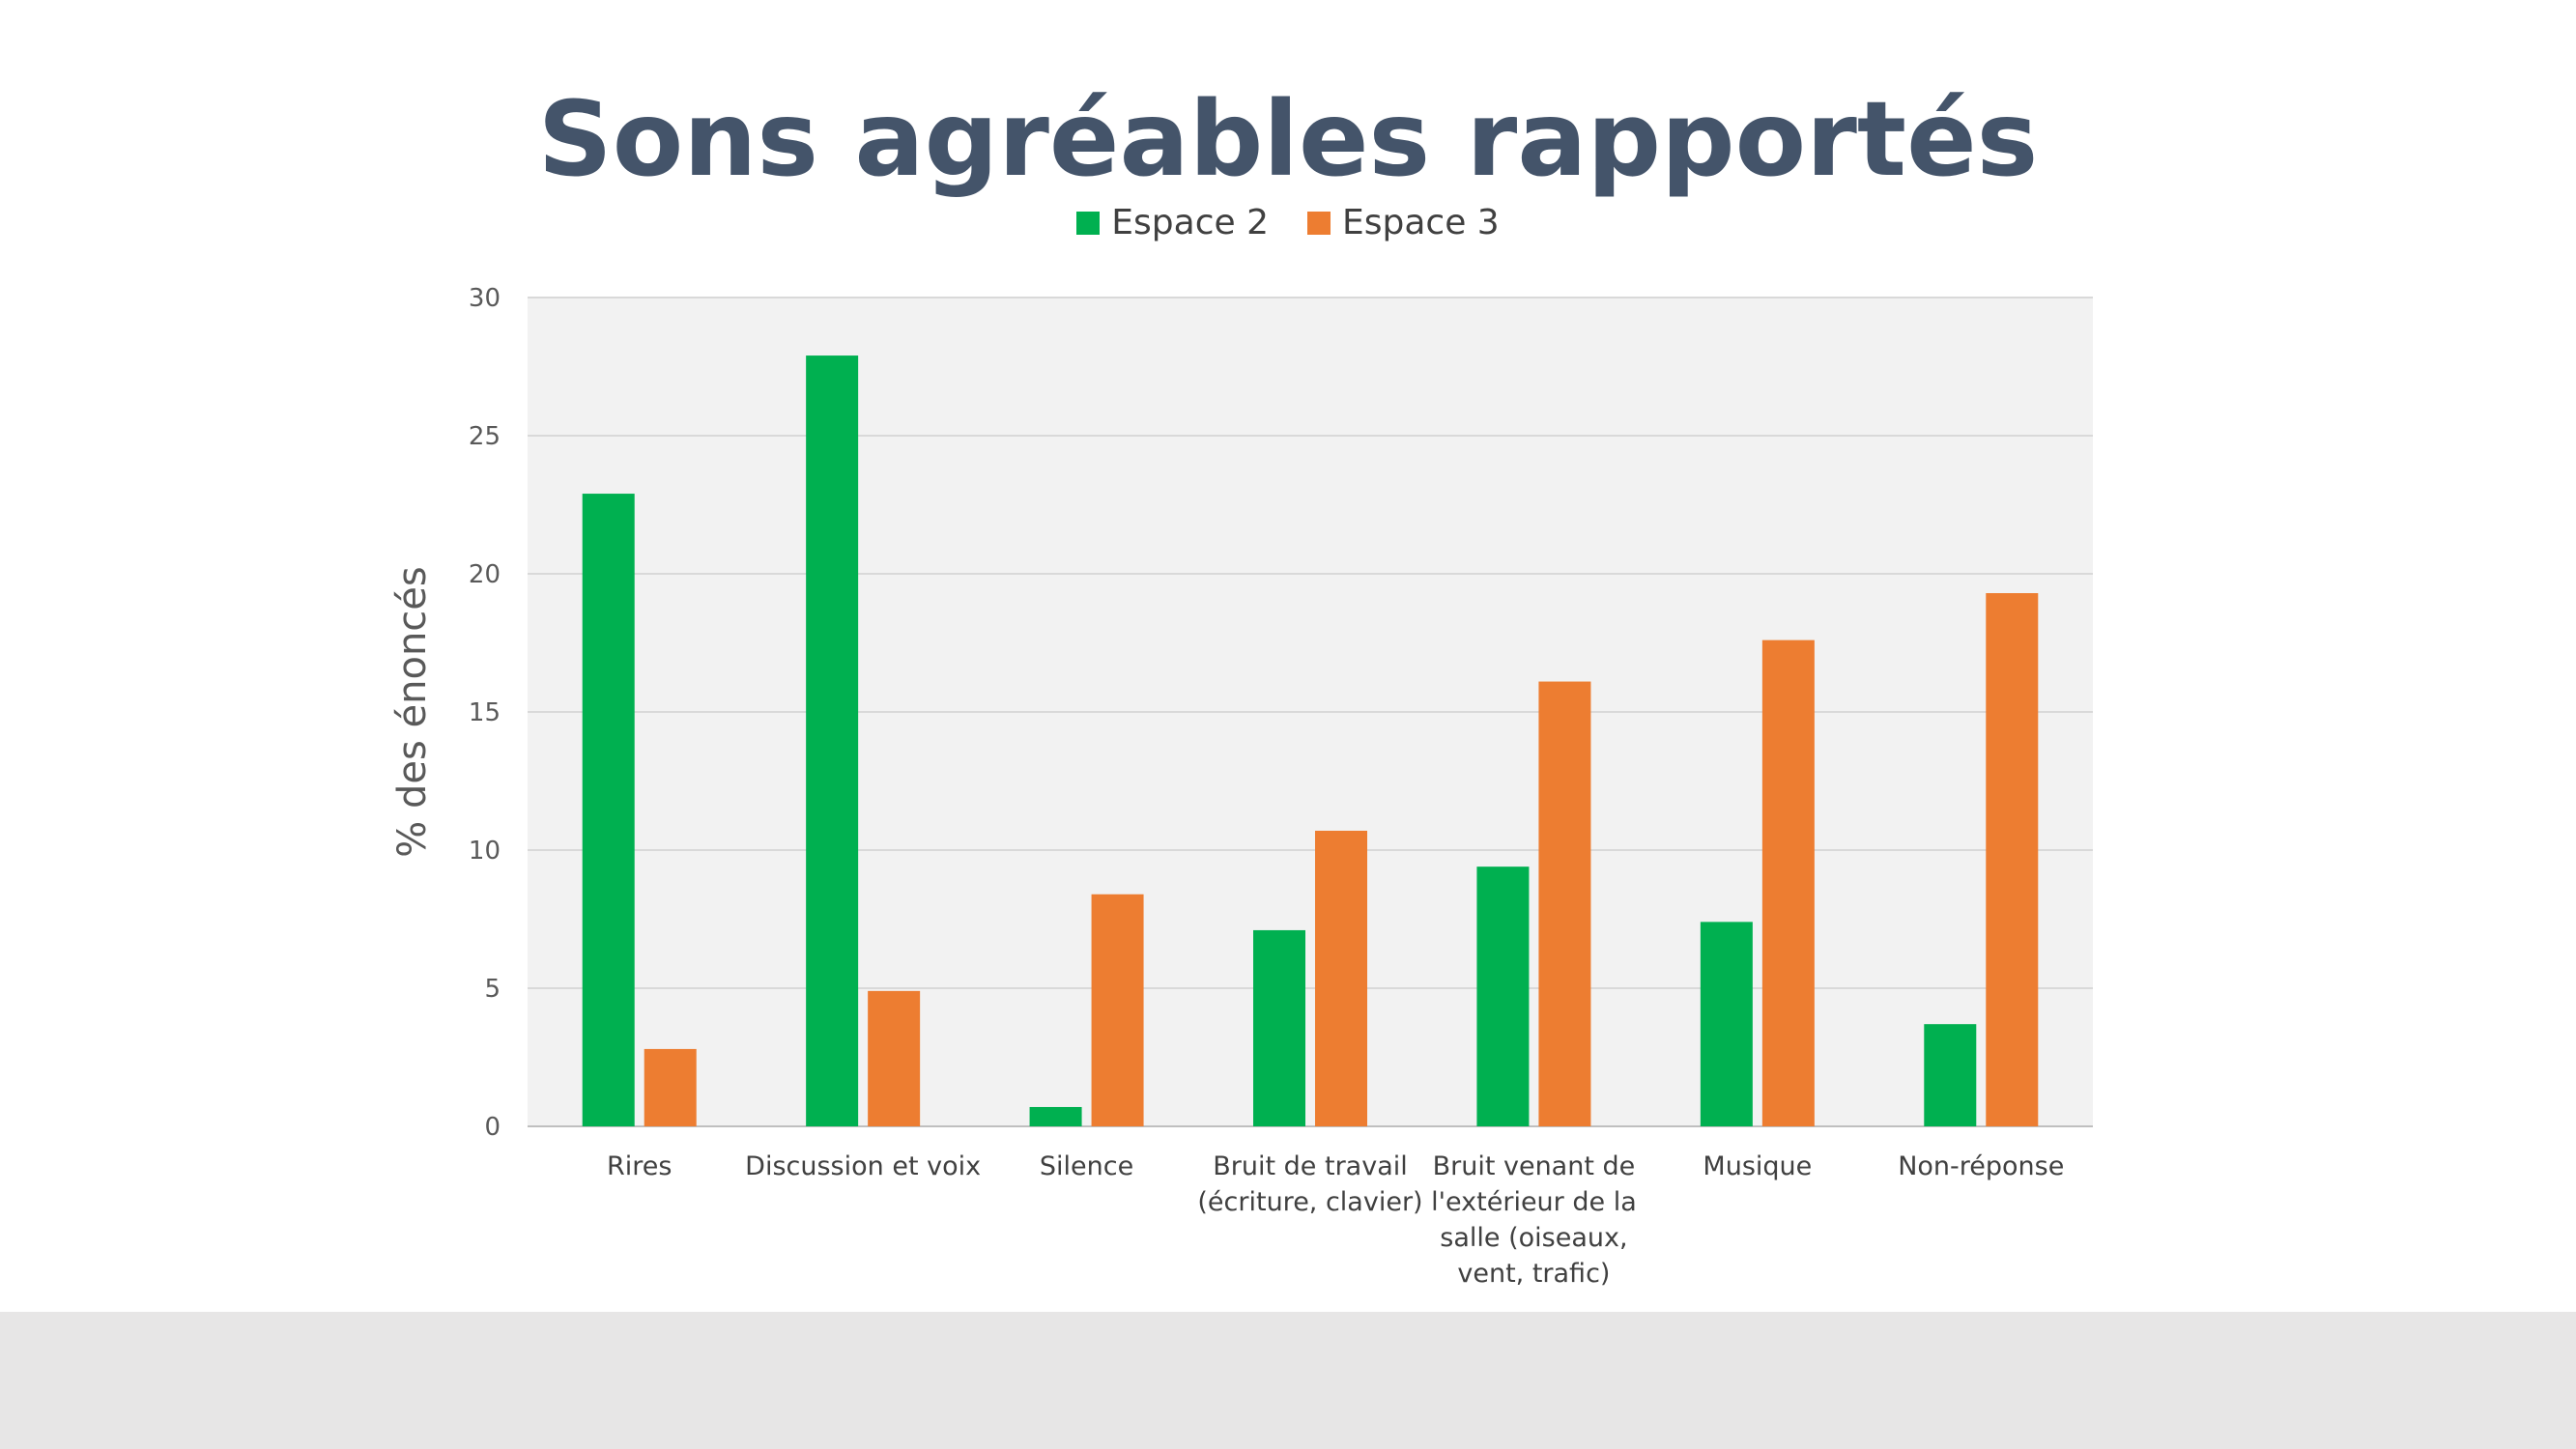  I want to click on legend-label-espace-3: Espace 3, so click(1421, 222).